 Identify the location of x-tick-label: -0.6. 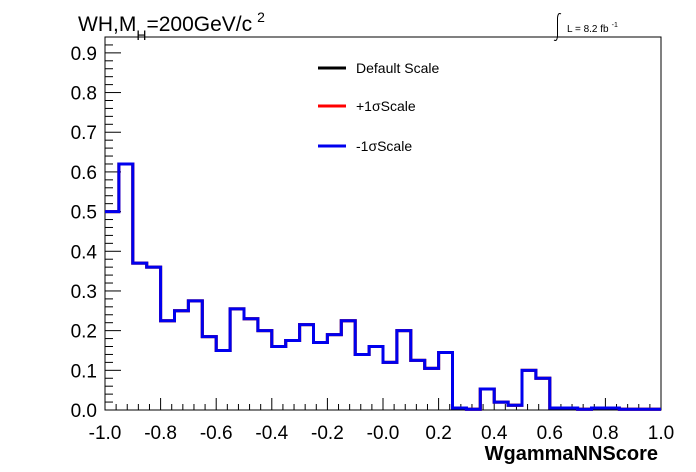
(216, 433).